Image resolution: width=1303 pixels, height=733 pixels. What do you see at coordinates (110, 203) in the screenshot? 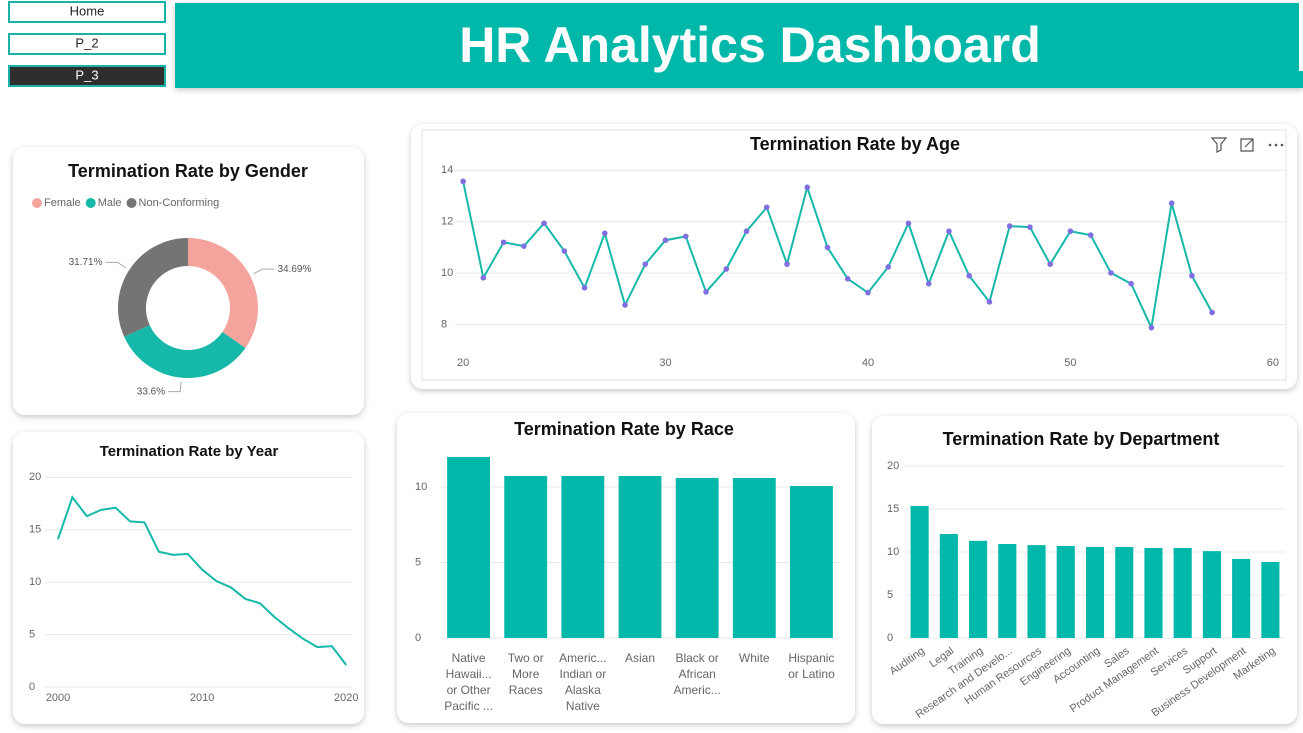
I see `legend-label: Male` at bounding box center [110, 203].